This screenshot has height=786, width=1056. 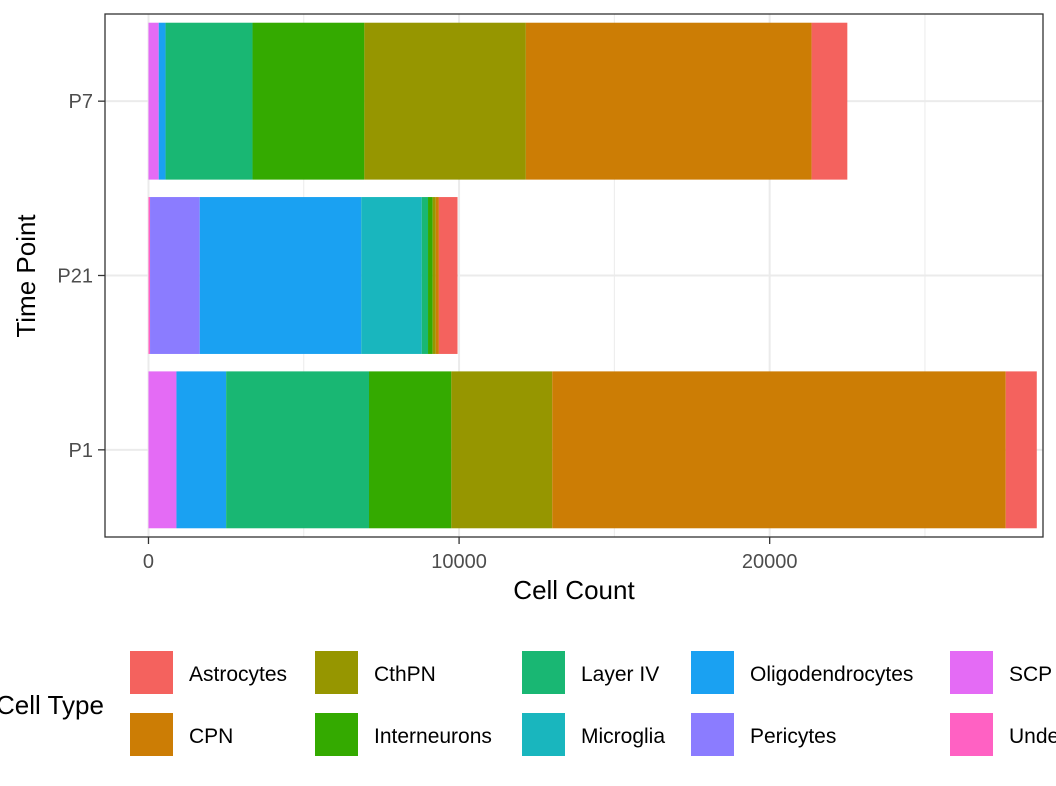 What do you see at coordinates (448, 275) in the screenshot?
I see `bar-segment-p21-astrocytes` at bounding box center [448, 275].